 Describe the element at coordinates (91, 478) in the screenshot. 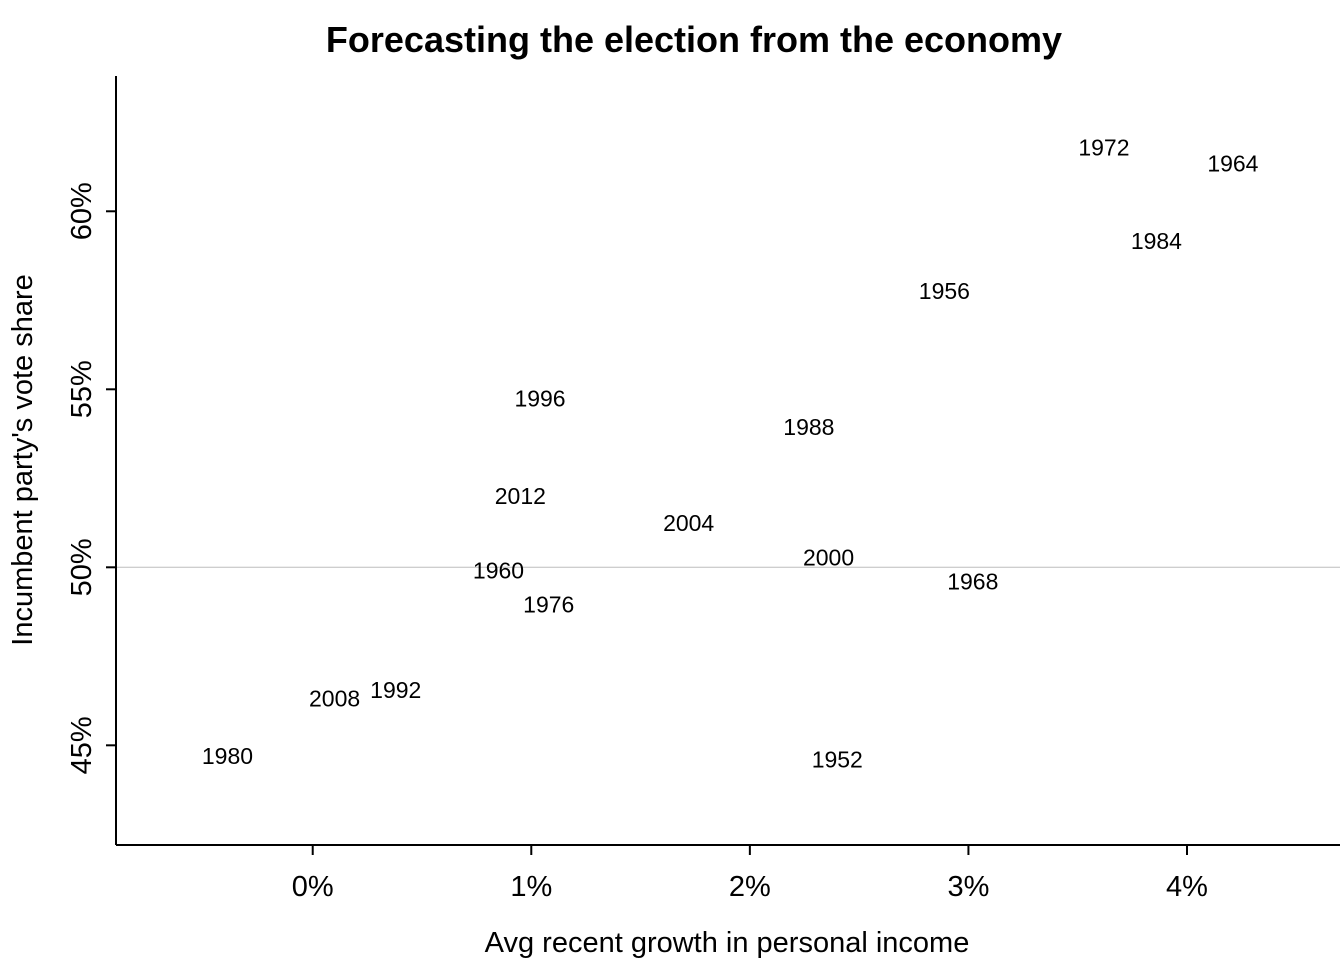

I see `y-axis-ticks: 45% 50% 55% 60%` at that location.